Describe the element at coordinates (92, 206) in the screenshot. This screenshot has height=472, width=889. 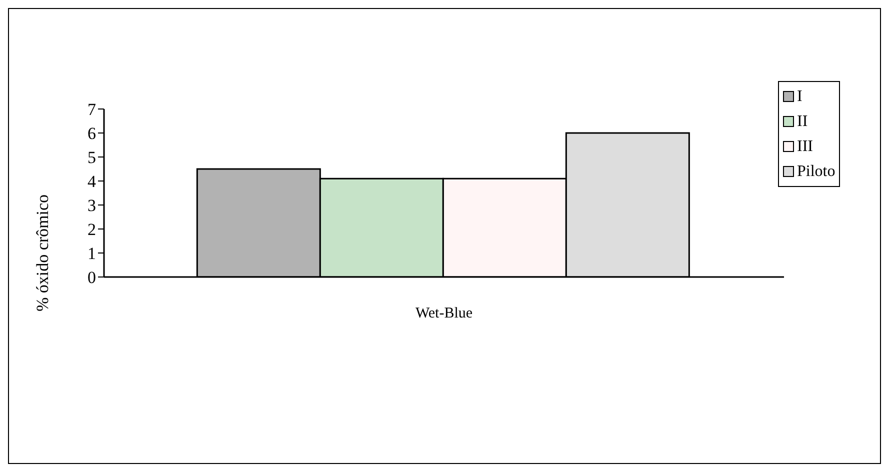
I see `y-tick-label: 3` at that location.